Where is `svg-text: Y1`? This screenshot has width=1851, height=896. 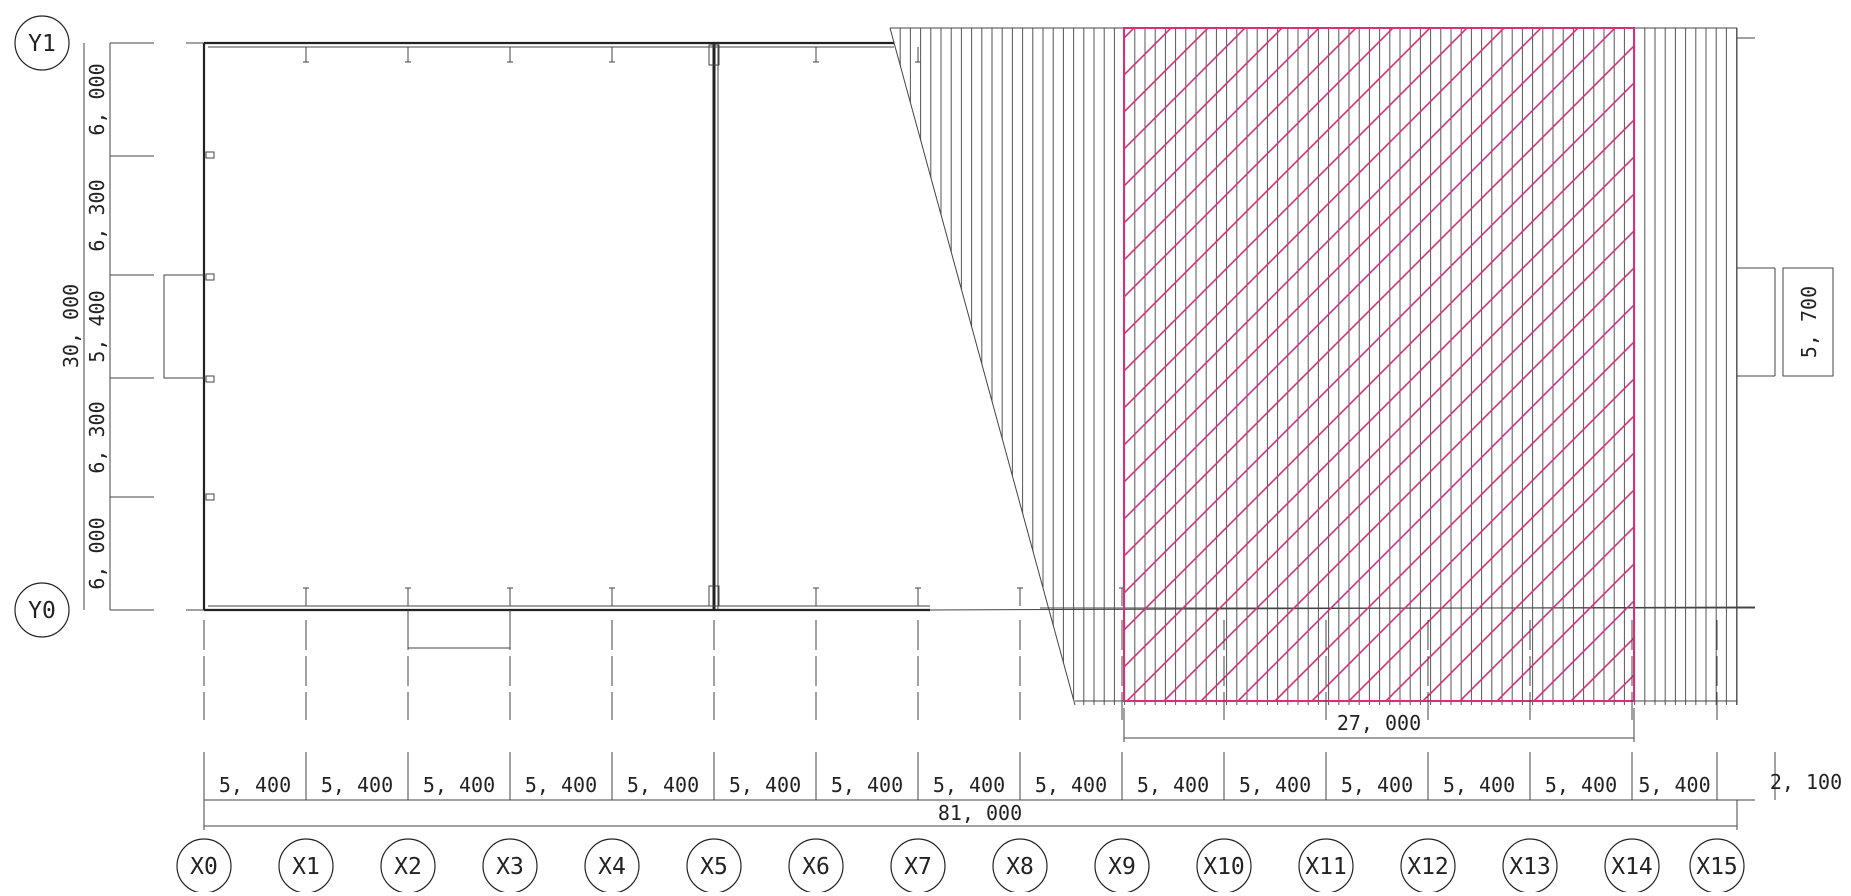 svg-text: Y1 is located at coordinates (42, 44).